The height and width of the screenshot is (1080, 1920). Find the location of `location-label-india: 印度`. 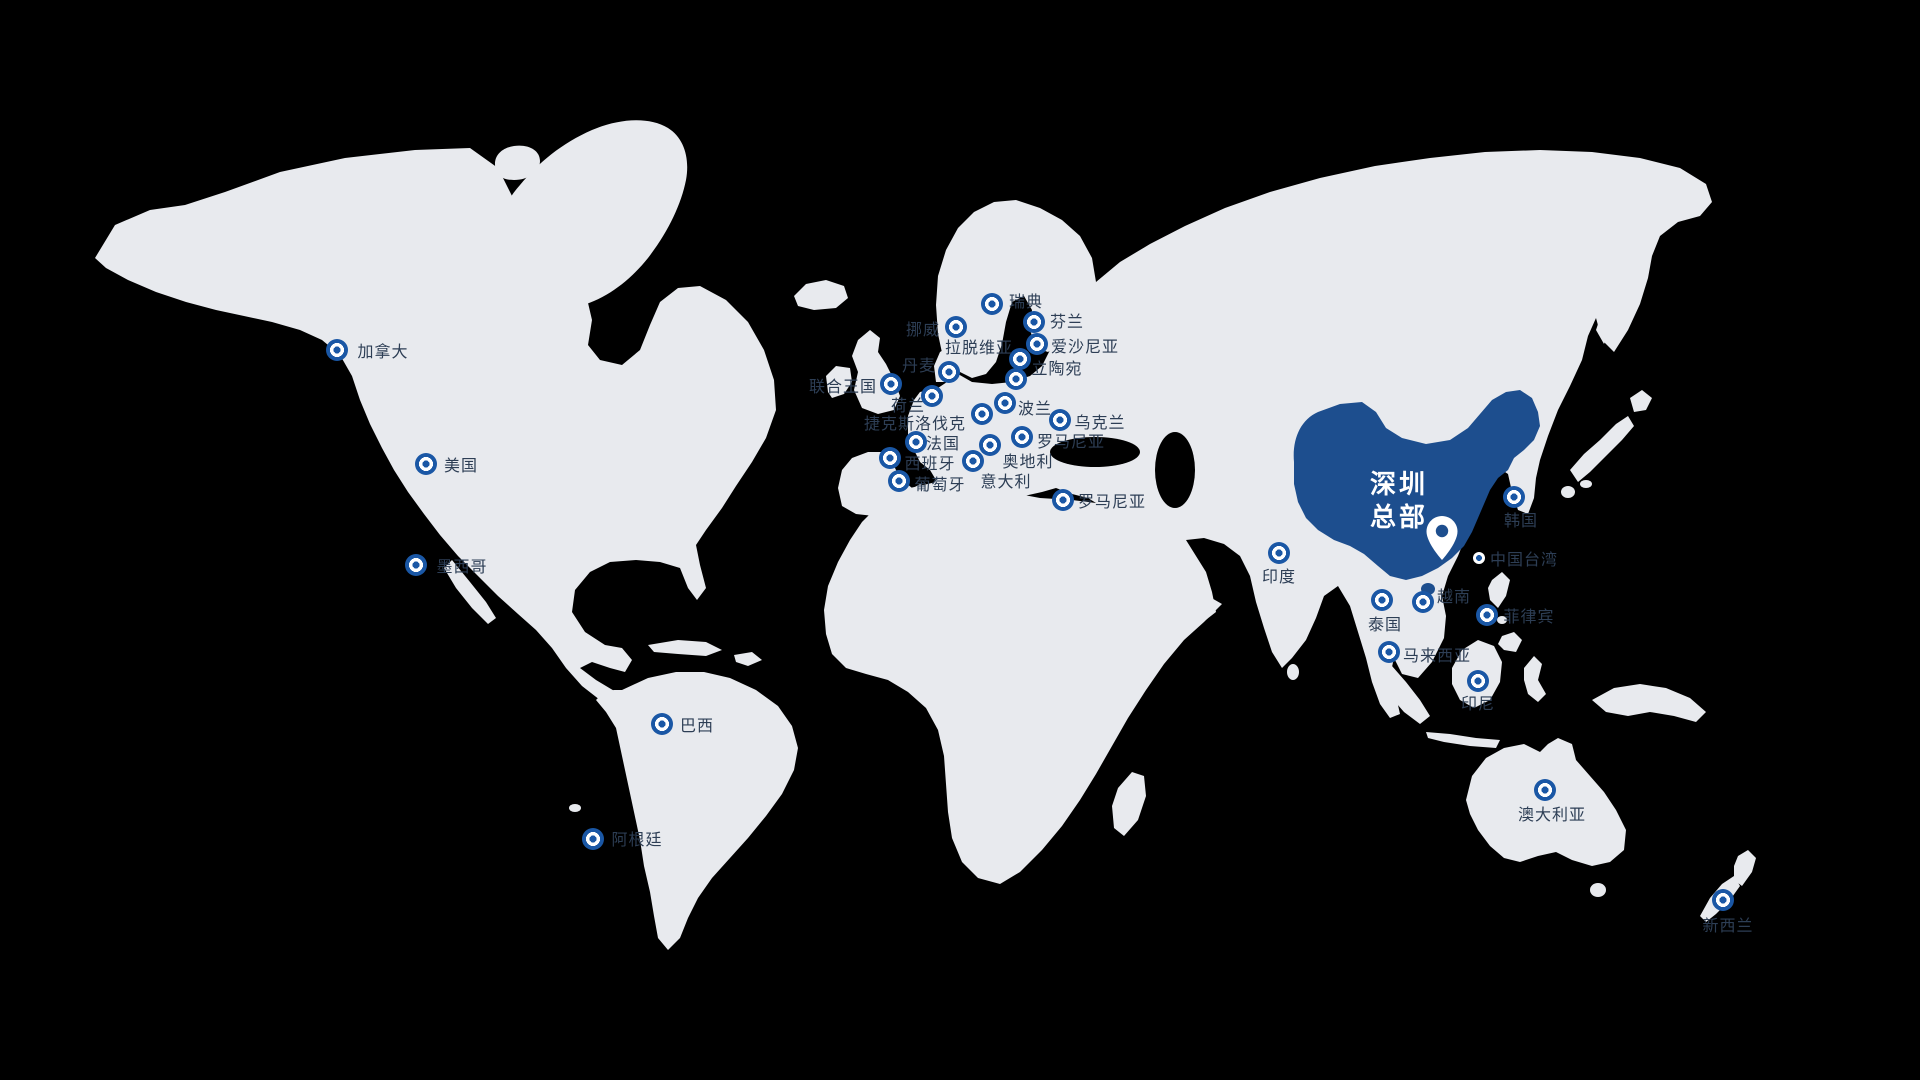

location-label-india: 印度 is located at coordinates (1279, 577).